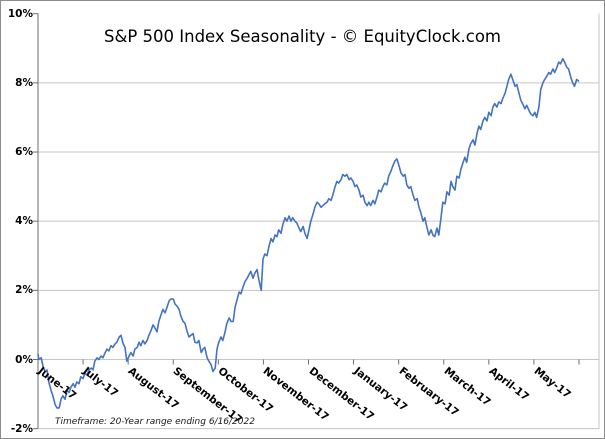 The image size is (605, 439). What do you see at coordinates (24, 82) in the screenshot?
I see `y-tick-label-8pct: 8%` at bounding box center [24, 82].